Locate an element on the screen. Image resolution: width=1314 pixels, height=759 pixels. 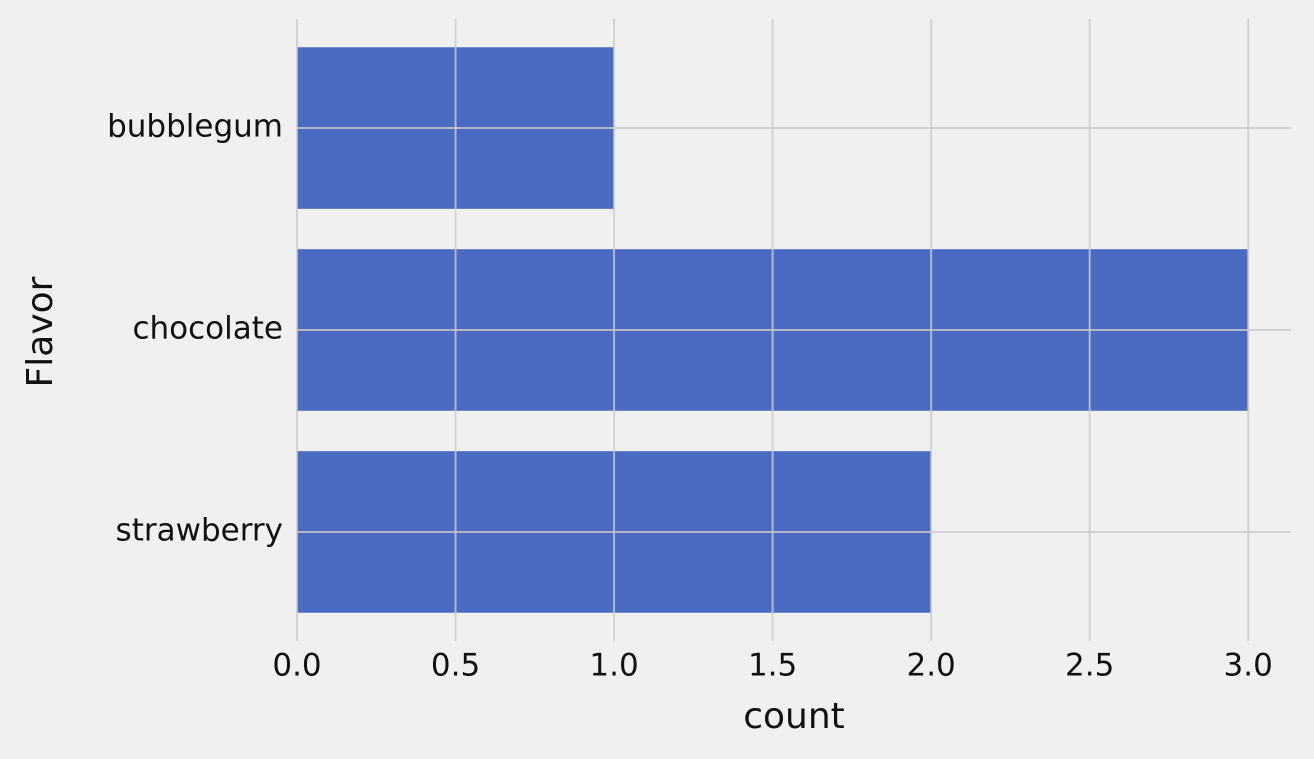
x-axis-label: count is located at coordinates (794, 716).